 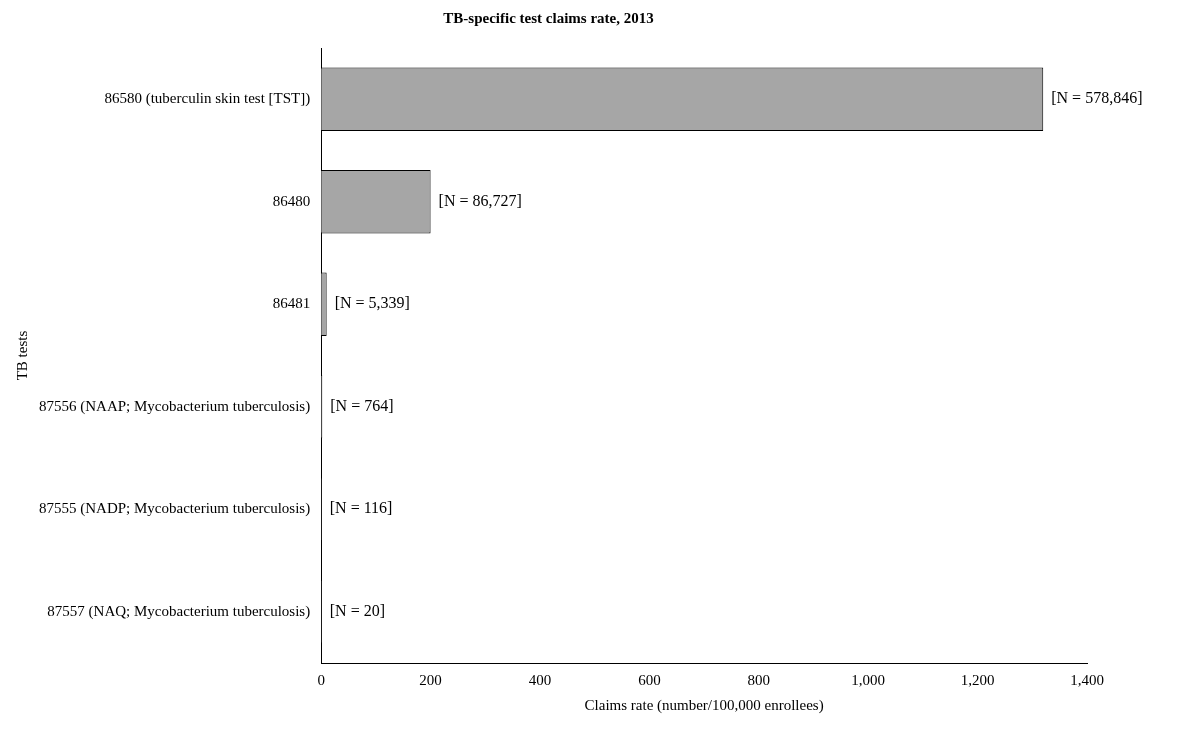 What do you see at coordinates (1097, 98) in the screenshot?
I see `annotation: [N = 578,846]` at bounding box center [1097, 98].